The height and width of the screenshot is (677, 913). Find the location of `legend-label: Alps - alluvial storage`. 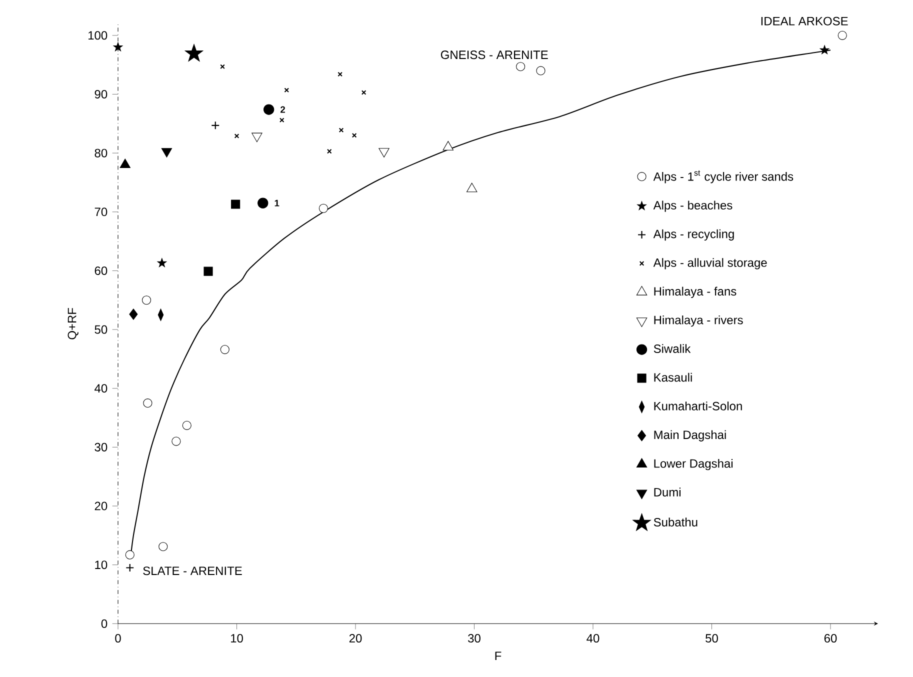

legend-label: Alps - alluvial storage is located at coordinates (710, 264).